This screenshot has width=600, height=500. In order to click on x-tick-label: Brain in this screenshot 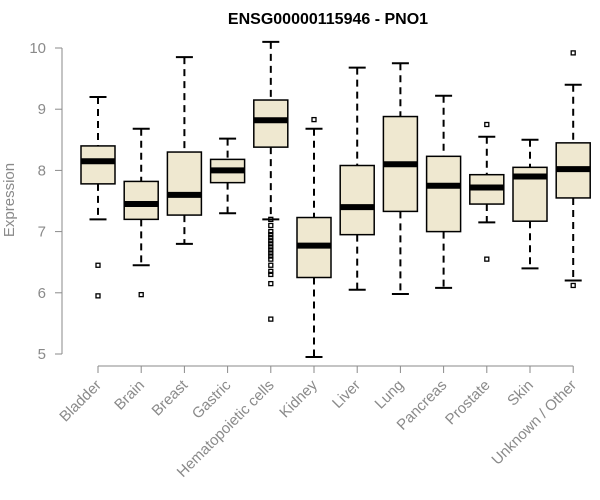, I will do `click(129, 395)`.